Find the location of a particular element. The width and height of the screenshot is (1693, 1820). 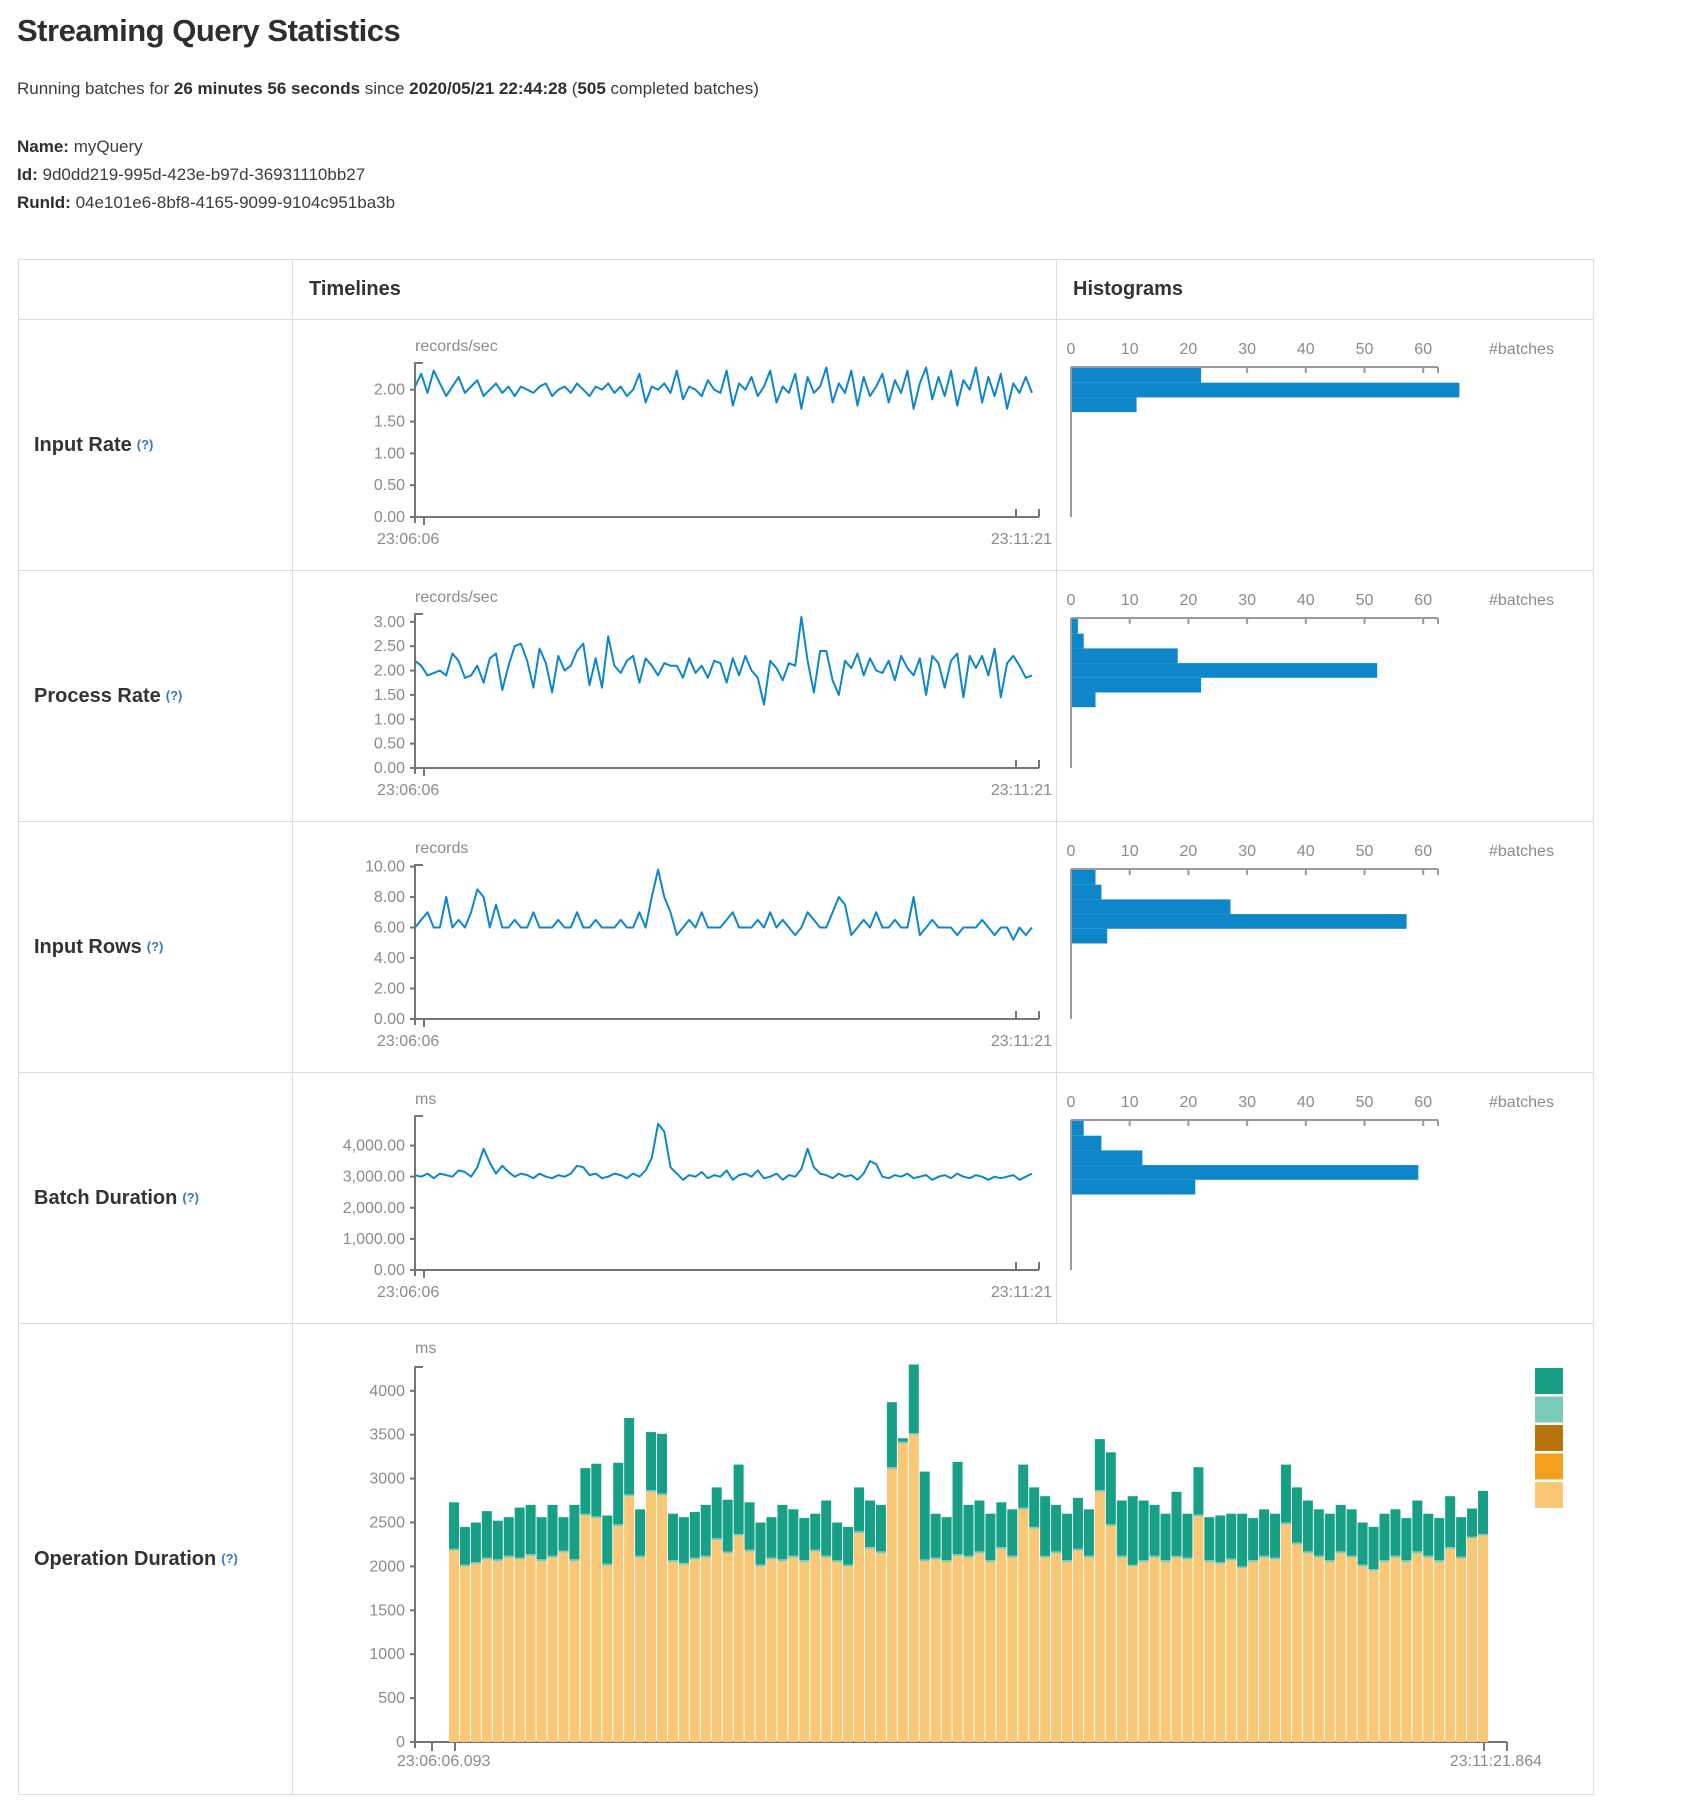

svg-text: 1500 is located at coordinates (387, 1610).